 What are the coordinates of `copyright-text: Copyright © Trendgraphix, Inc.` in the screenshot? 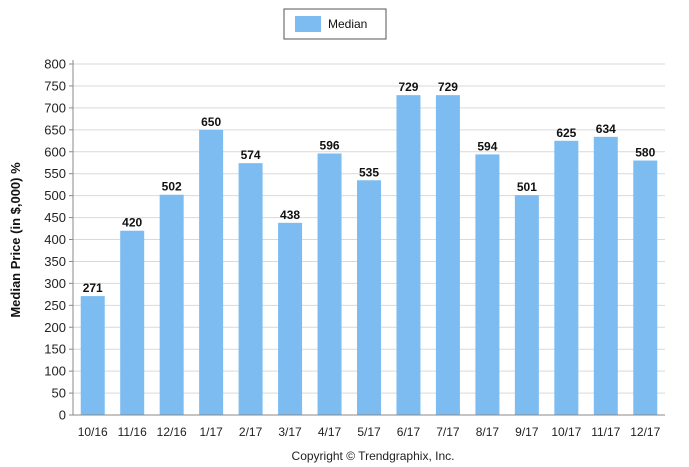 It's located at (373, 456).